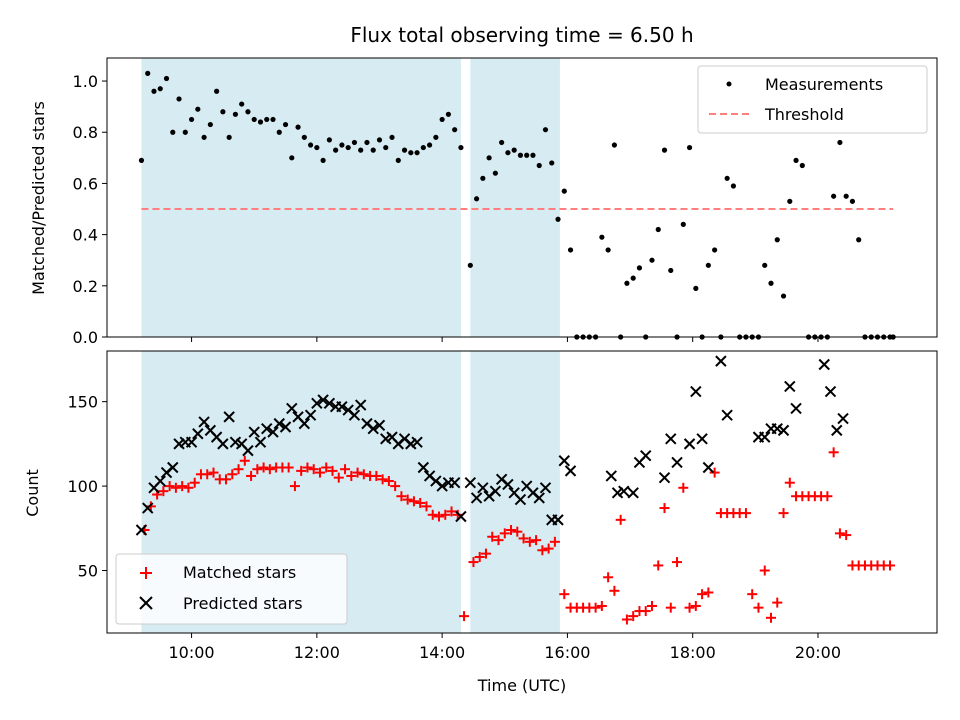 The height and width of the screenshot is (720, 960). What do you see at coordinates (729, 84) in the screenshot?
I see `legend-marker-measurements` at bounding box center [729, 84].